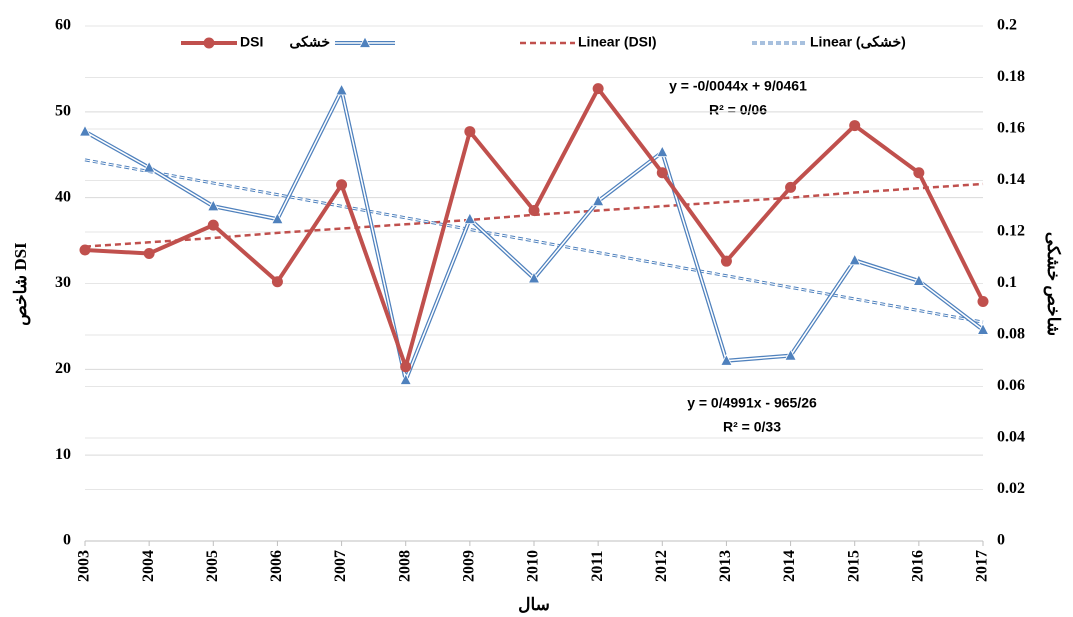 The height and width of the screenshot is (617, 1073). What do you see at coordinates (63, 368) in the screenshot?
I see `y-tick-label: 20` at bounding box center [63, 368].